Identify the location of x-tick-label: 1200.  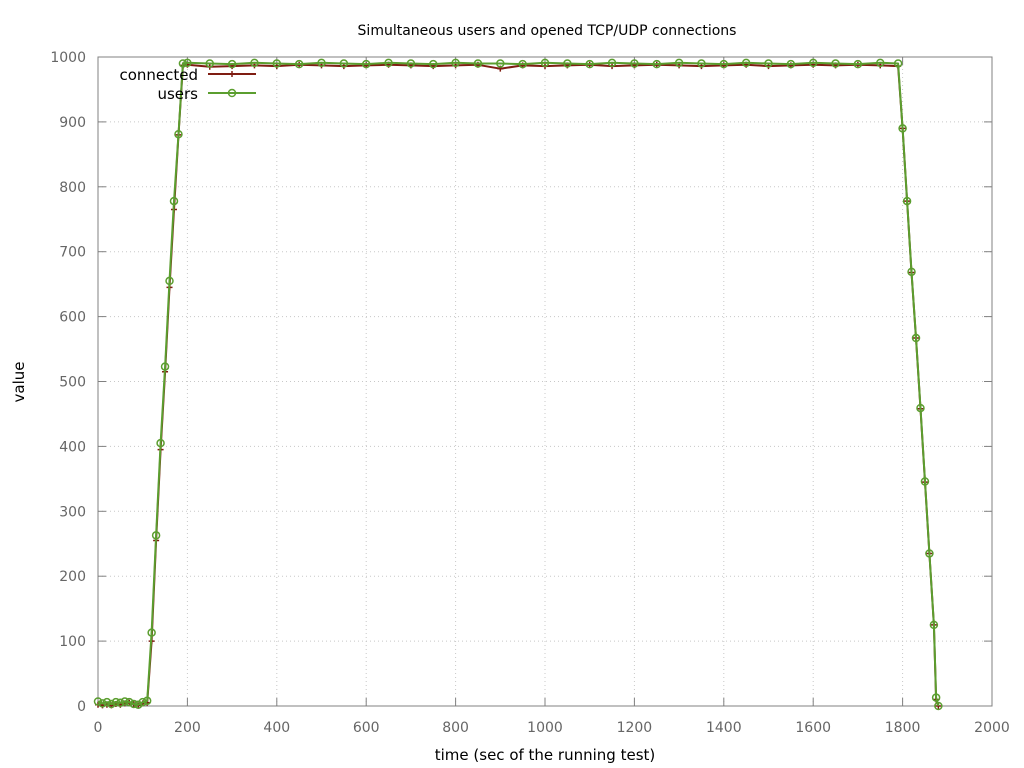
(635, 728).